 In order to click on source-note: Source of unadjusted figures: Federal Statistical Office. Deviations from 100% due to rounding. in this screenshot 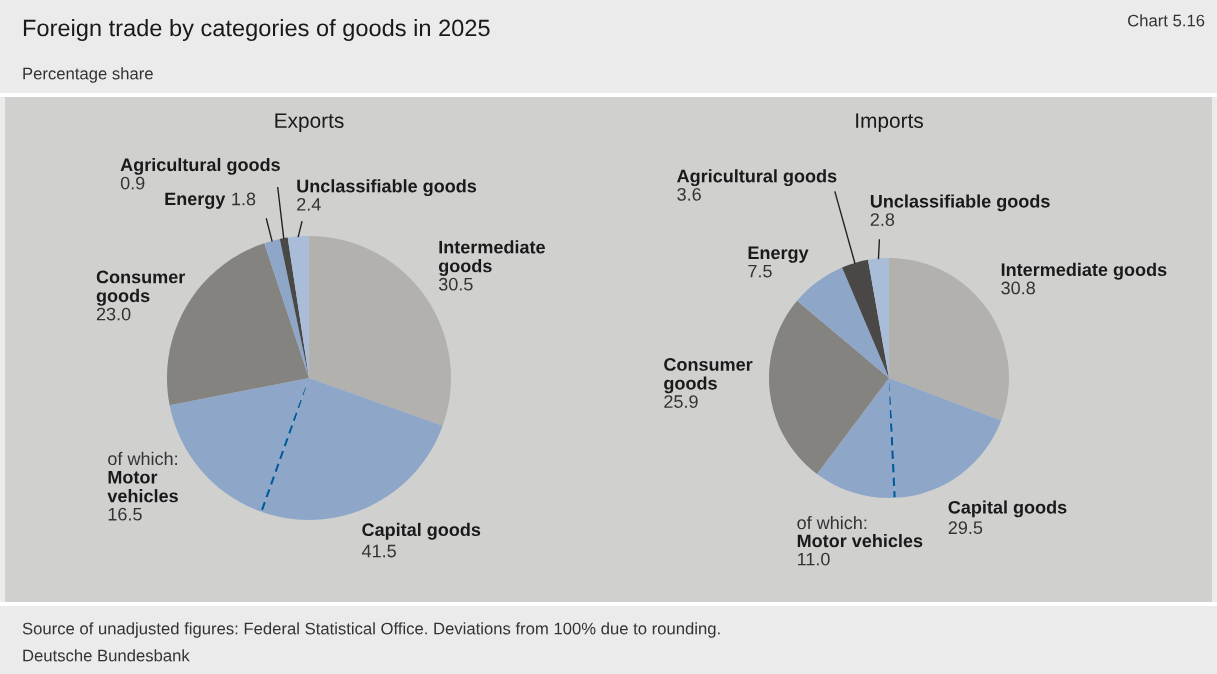, I will do `click(371, 630)`.